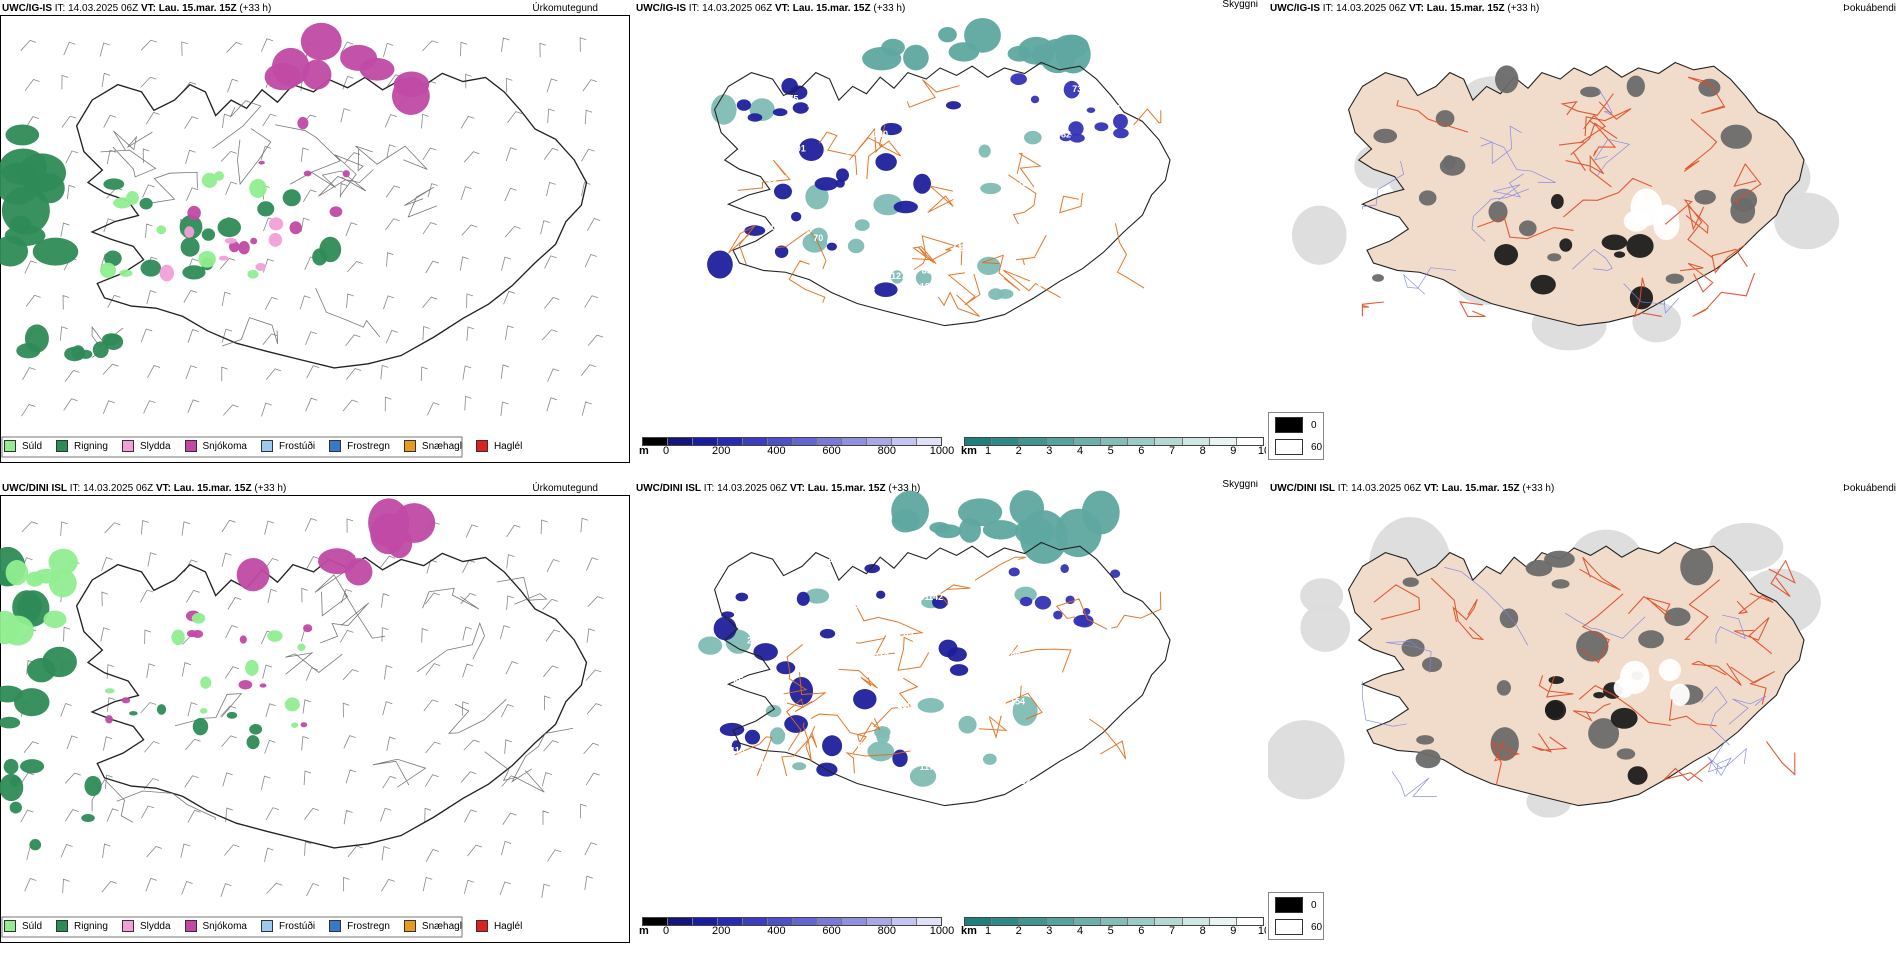 The width and height of the screenshot is (1900, 955). Describe the element at coordinates (1022, 117) in the screenshot. I see `cloudbase-label: 77` at that location.